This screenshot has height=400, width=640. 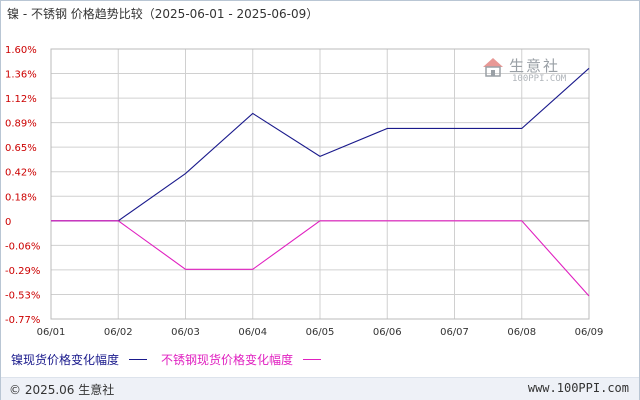 I want to click on y-tick-label: 1.36%, so click(x=21, y=75).